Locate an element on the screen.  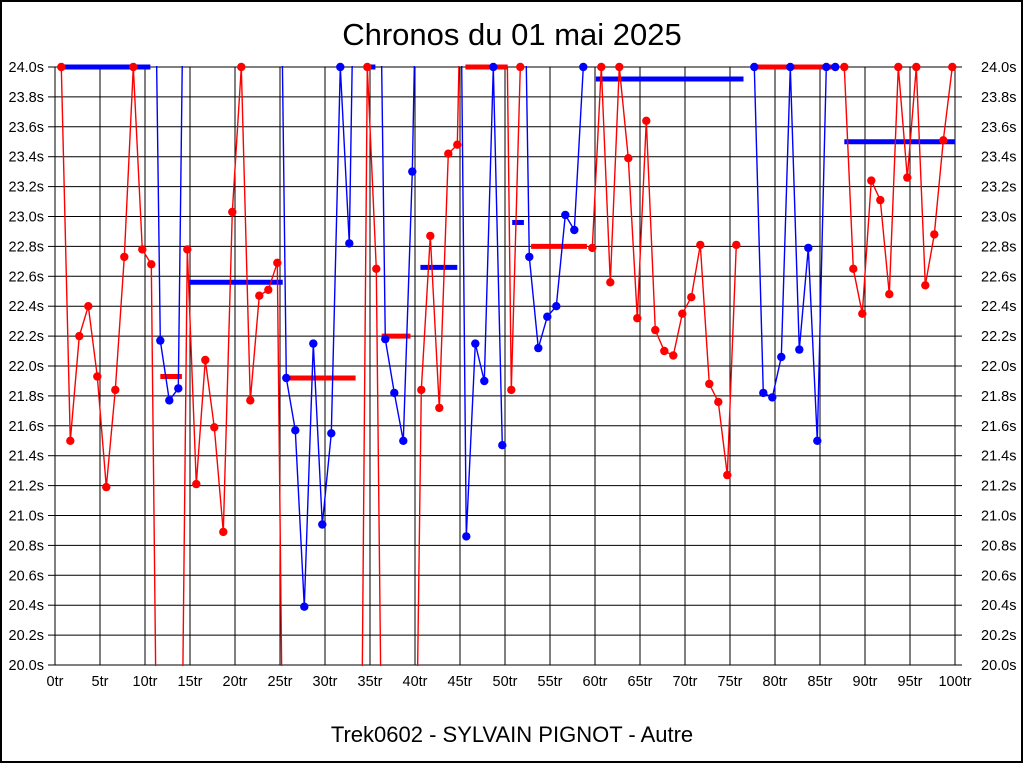
y-axis-tick-label: 23.0s is located at coordinates (26, 218).